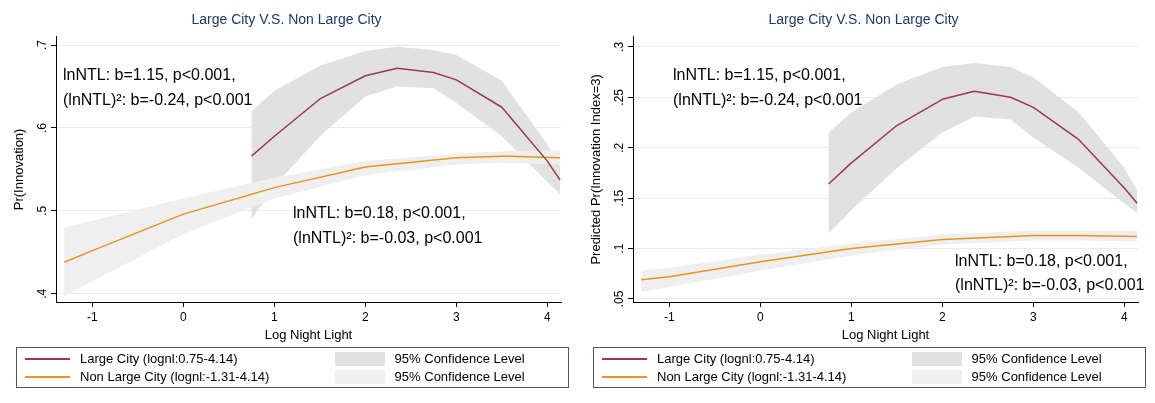 Image resolution: width=1155 pixels, height=403 pixels. I want to click on y-tick-label: .7, so click(42, 45).